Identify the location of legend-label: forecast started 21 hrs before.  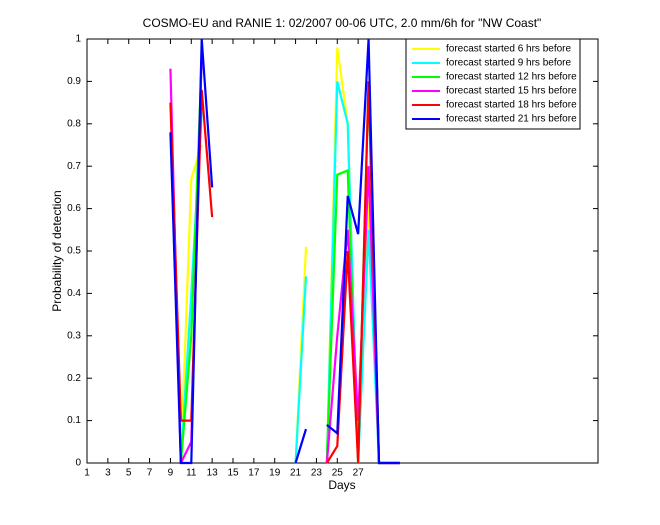
(511, 119).